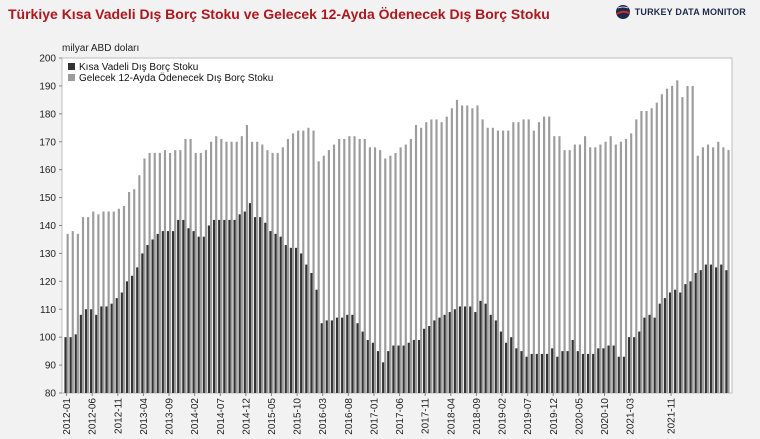 This screenshot has height=439, width=760. Describe the element at coordinates (272, 416) in the screenshot. I see `x-tick-label: 2015-05` at that location.